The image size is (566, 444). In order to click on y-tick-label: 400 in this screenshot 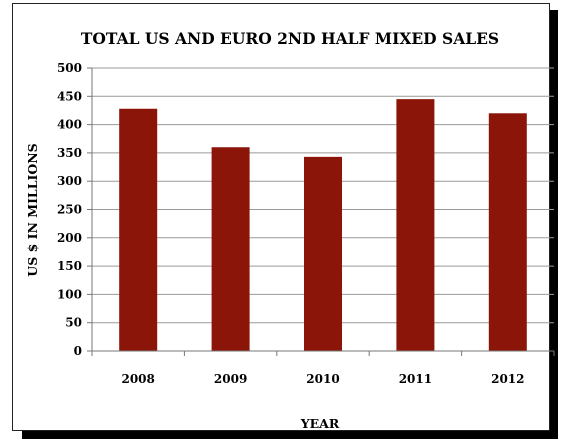, I will do `click(69, 125)`.